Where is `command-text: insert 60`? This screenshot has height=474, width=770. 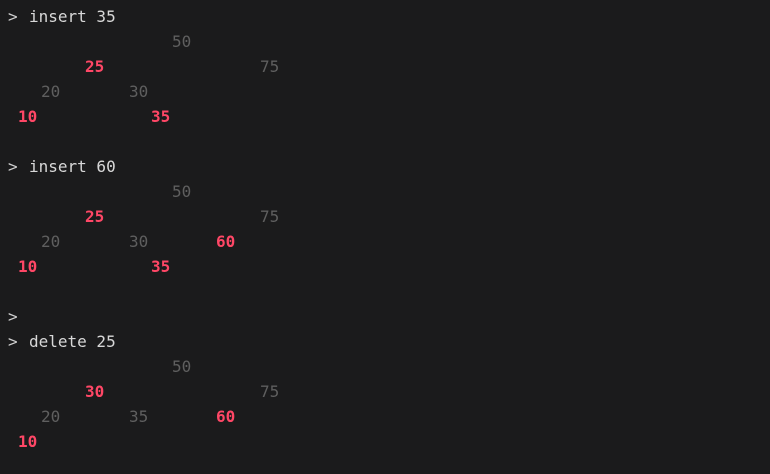 command-text: insert 60 is located at coordinates (72, 166).